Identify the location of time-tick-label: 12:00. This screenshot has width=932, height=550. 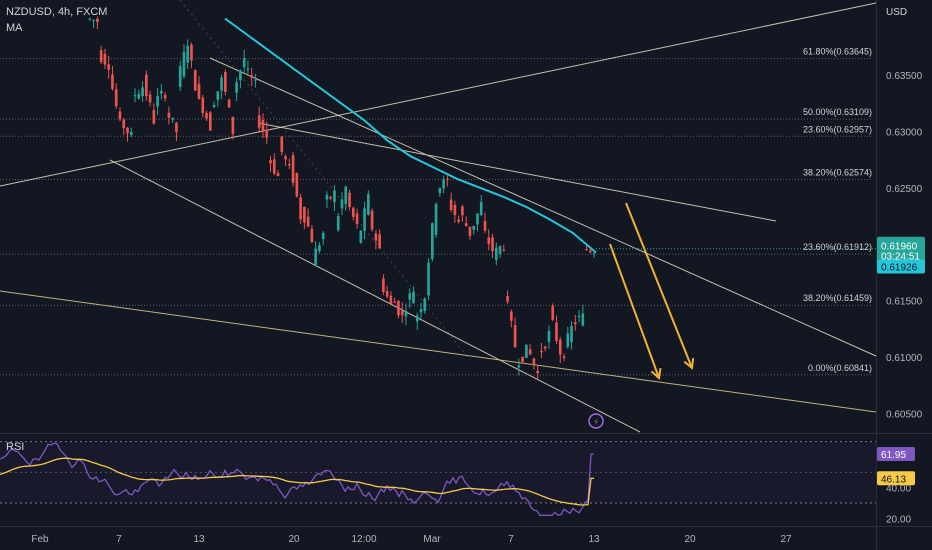
(363, 539).